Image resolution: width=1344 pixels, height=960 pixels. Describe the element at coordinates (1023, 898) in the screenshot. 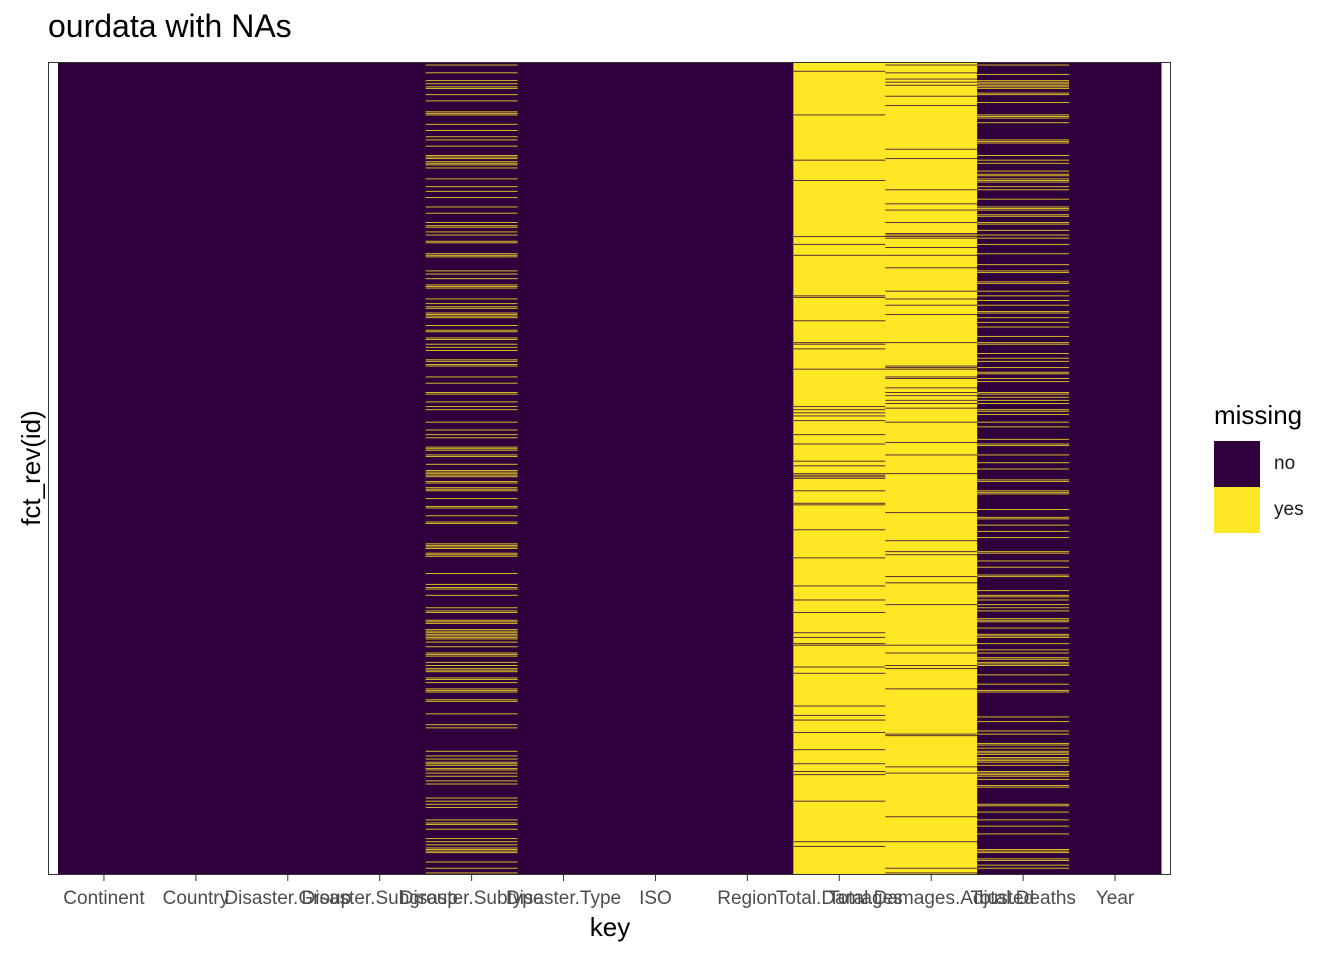

I see `x-tick-label: Total.Deaths` at that location.